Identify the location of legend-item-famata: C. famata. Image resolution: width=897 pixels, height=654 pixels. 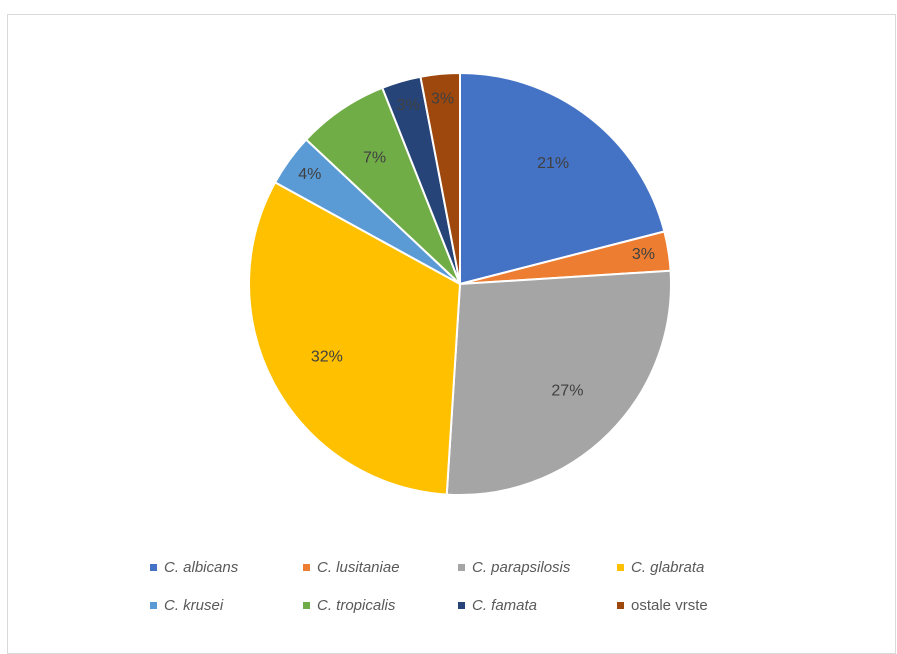
(537, 605).